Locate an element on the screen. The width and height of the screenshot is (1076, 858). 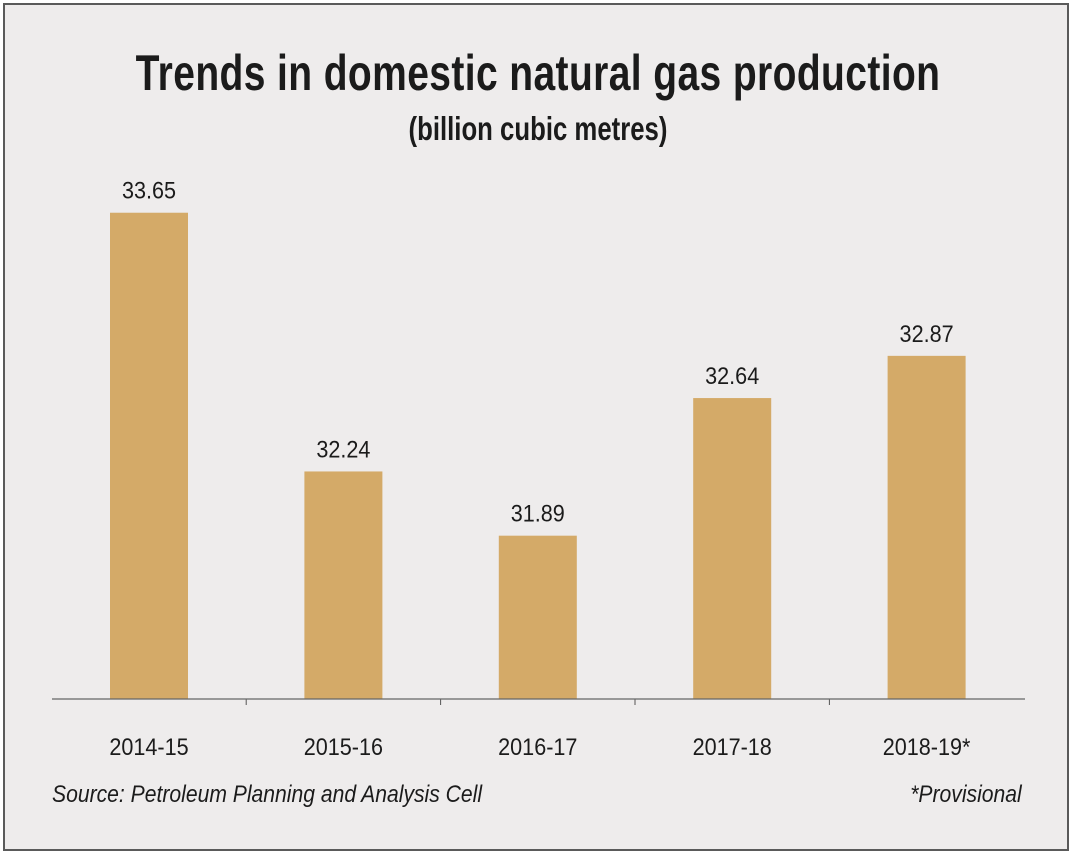
data-label: 31.89 is located at coordinates (538, 513).